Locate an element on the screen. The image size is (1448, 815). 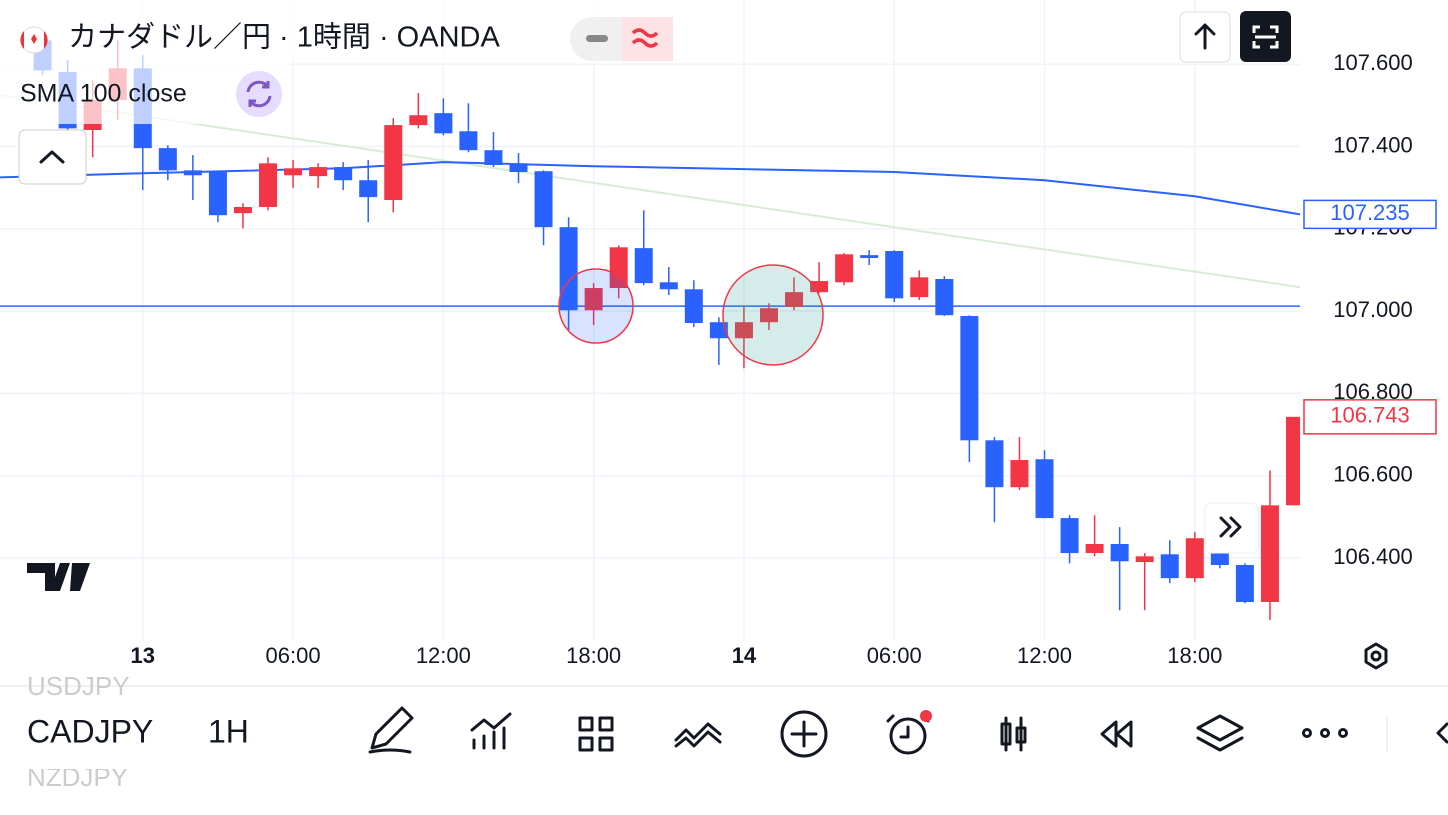
add-icon is located at coordinates (804, 734).